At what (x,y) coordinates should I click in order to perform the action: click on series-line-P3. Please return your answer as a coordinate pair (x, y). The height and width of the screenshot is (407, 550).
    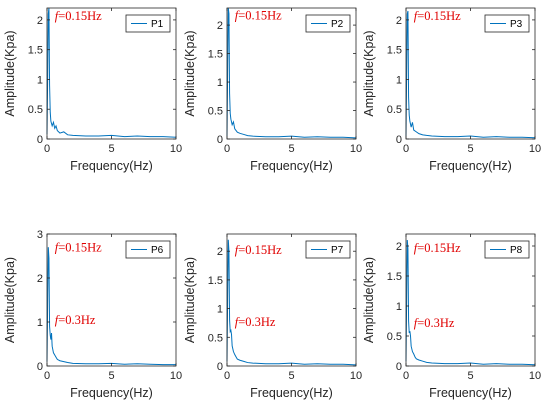
    Looking at the image, I should click on (470, 74).